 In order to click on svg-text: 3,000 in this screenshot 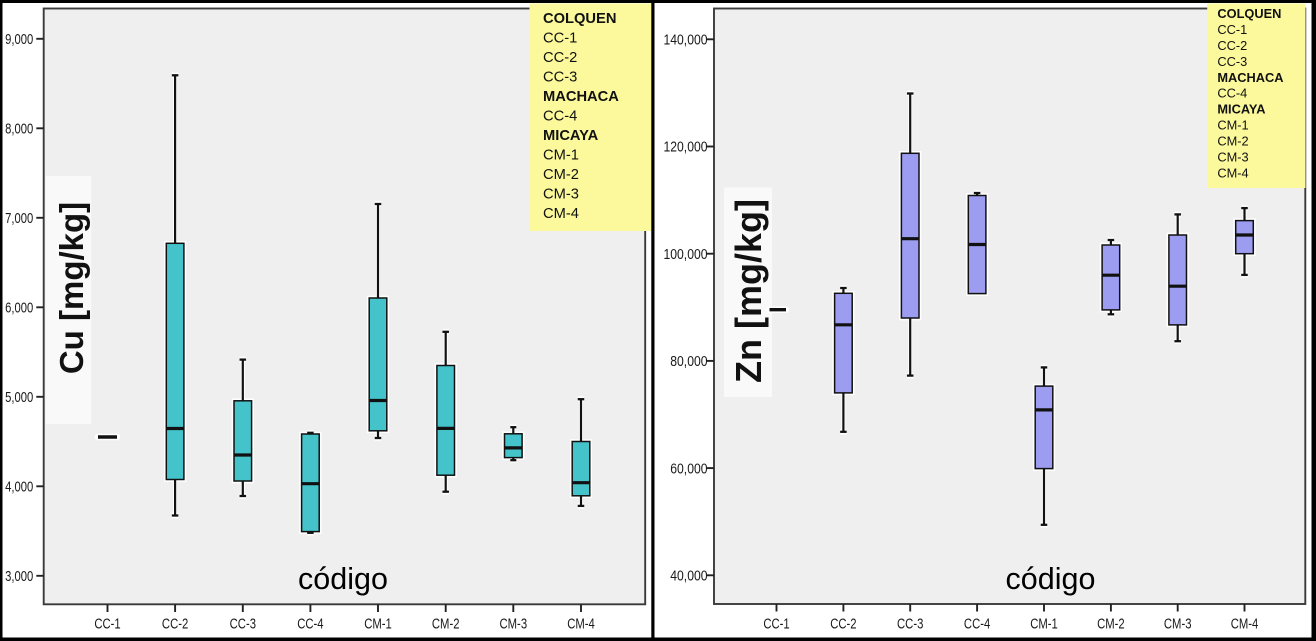, I will do `click(19, 576)`.